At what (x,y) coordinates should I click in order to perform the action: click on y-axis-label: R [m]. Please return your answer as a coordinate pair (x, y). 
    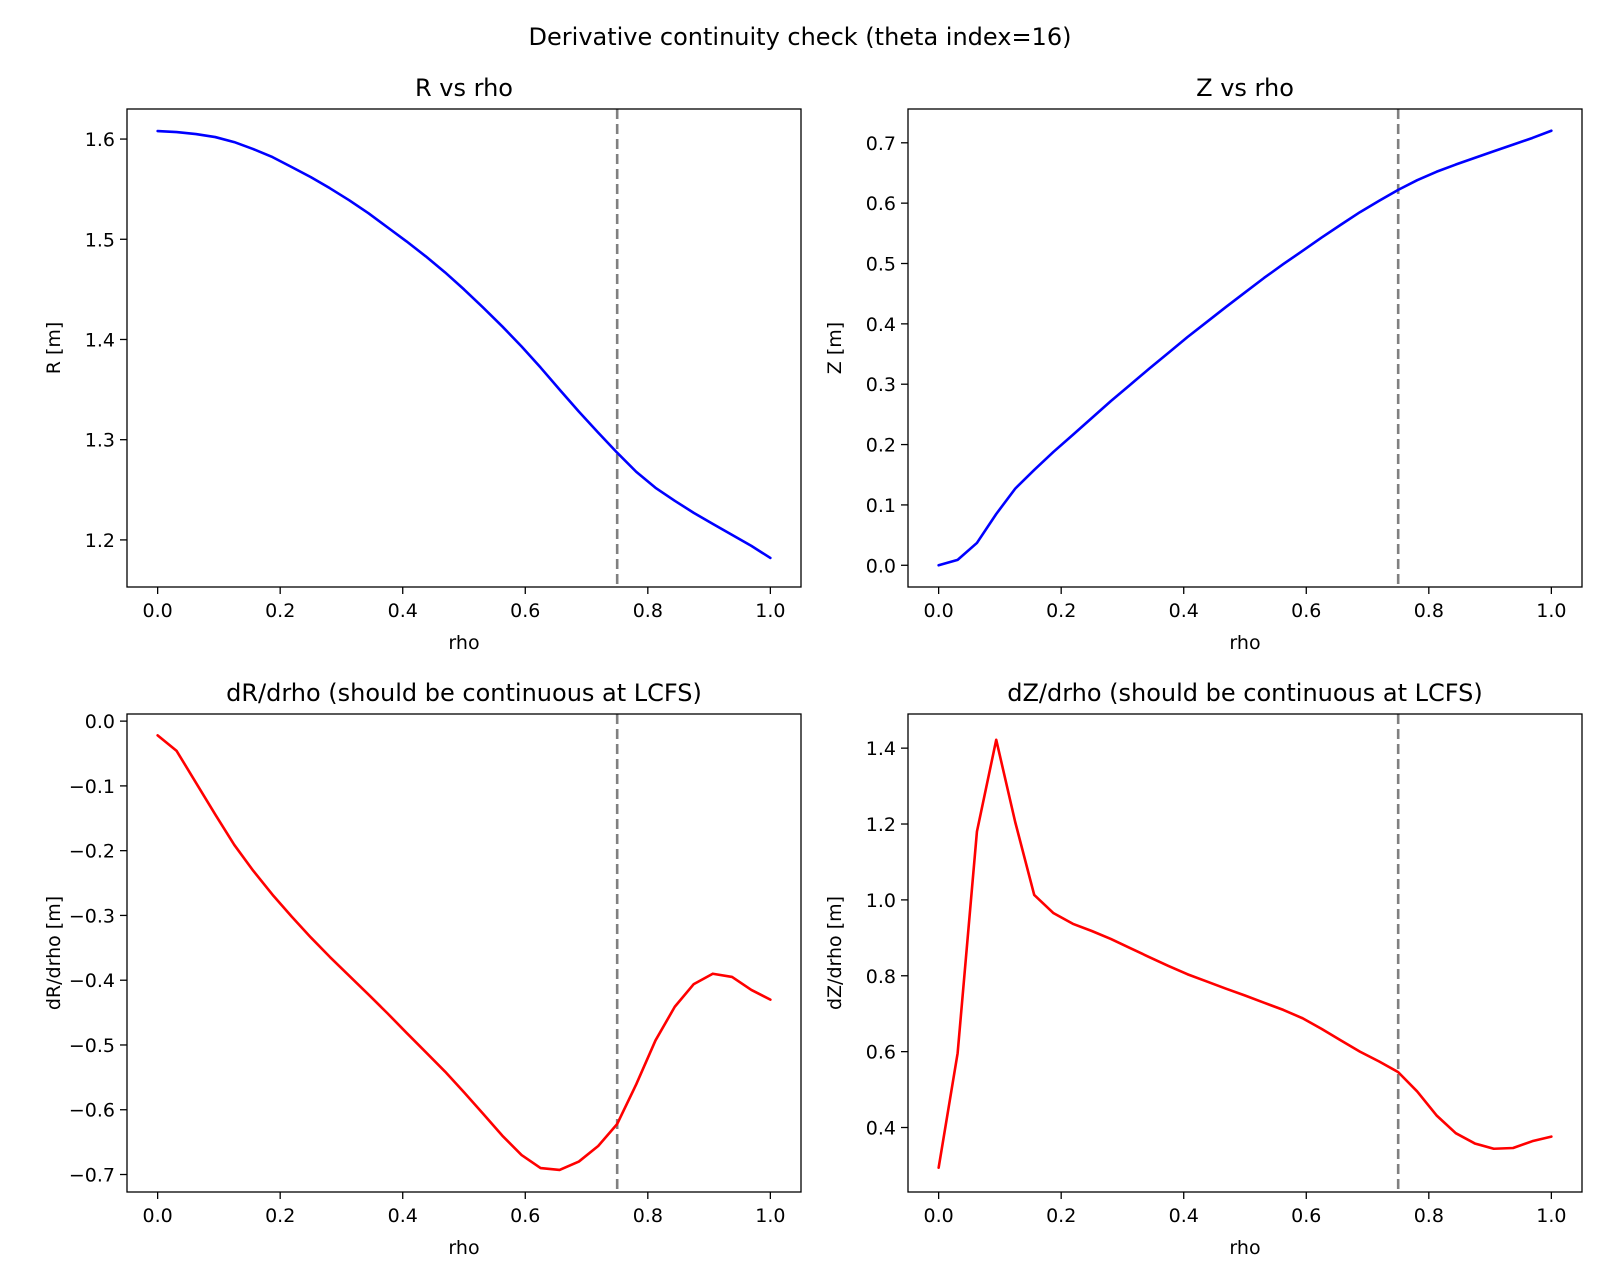
    Looking at the image, I should click on (54, 348).